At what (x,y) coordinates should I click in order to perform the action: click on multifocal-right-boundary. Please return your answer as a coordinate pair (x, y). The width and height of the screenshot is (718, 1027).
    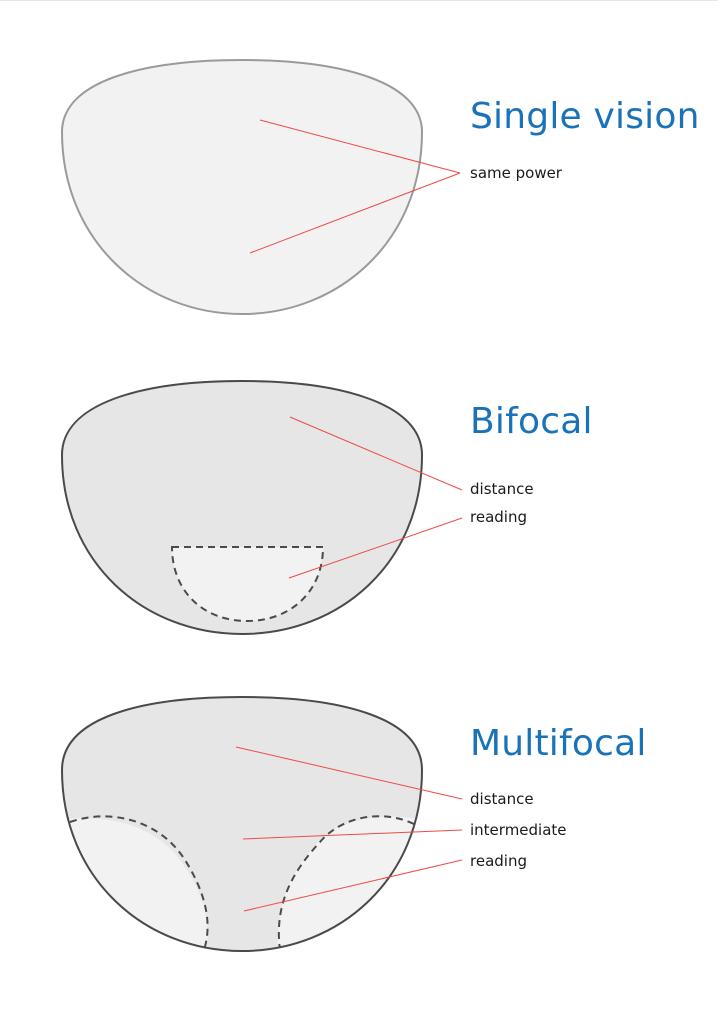
    Looking at the image, I should click on (346, 883).